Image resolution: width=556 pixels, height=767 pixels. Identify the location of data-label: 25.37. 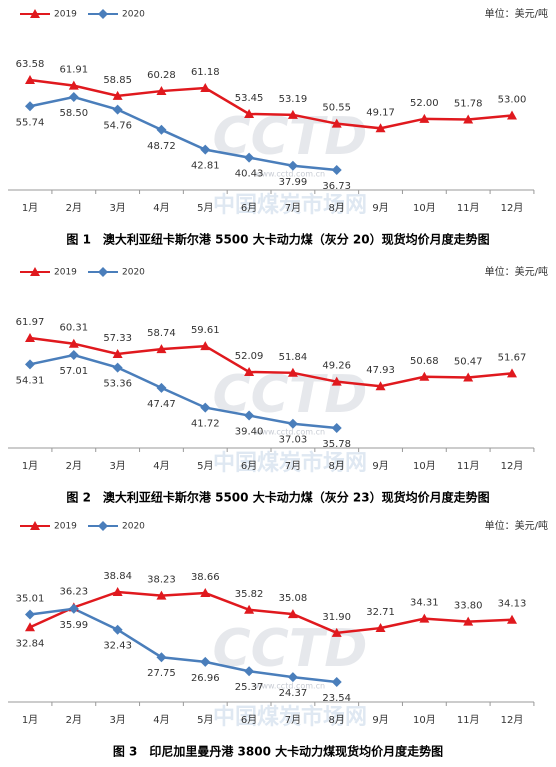
(249, 687).